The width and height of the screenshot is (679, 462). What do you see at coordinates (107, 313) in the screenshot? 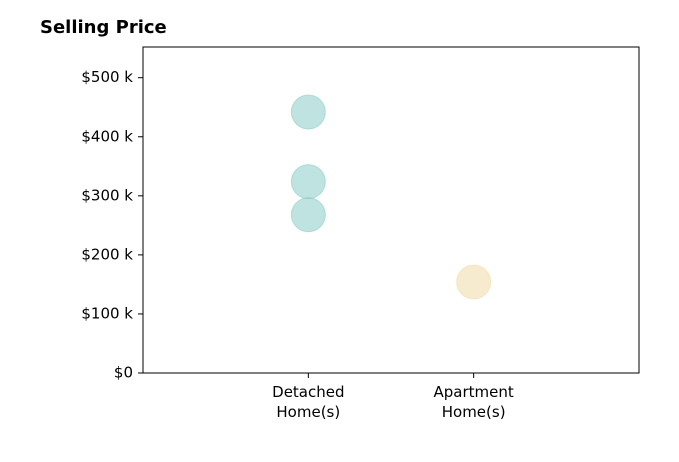
I see `y-tick-label: $100 k` at bounding box center [107, 313].